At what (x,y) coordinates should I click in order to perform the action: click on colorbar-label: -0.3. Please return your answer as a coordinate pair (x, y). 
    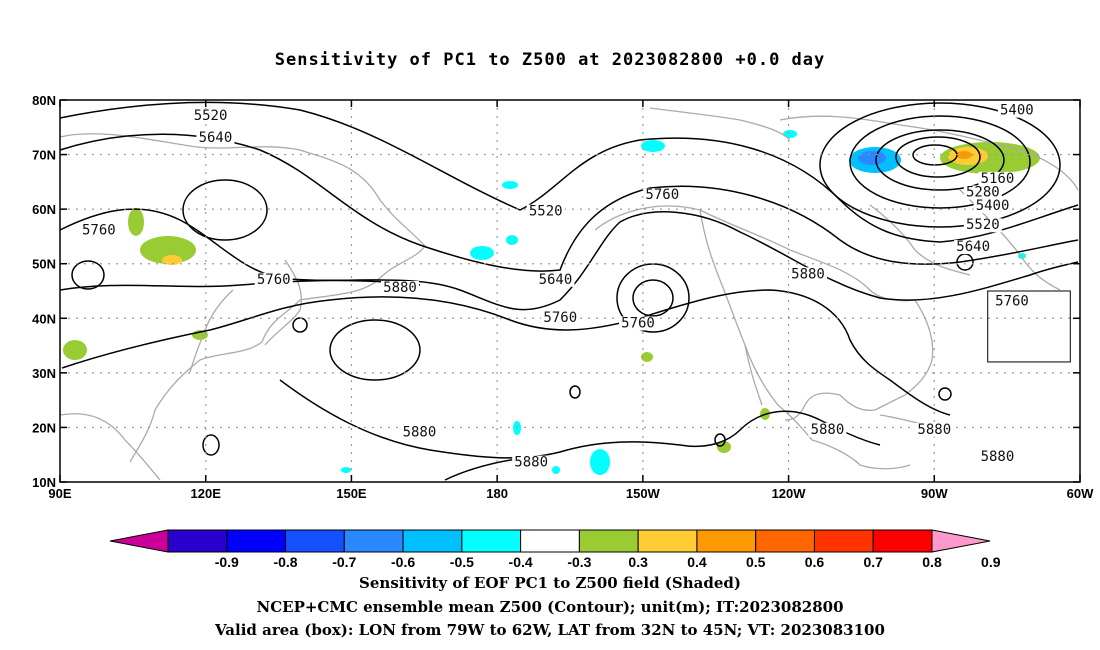
    Looking at the image, I should click on (579, 562).